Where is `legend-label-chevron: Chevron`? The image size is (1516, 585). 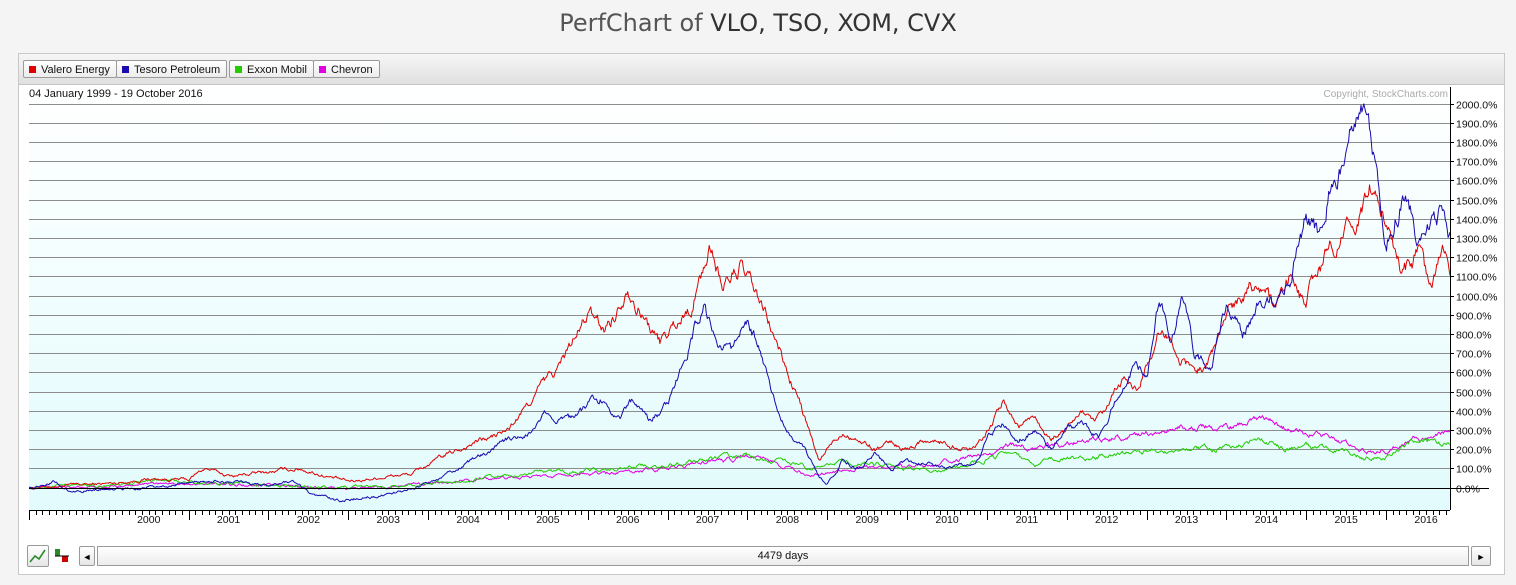 legend-label-chevron: Chevron is located at coordinates (352, 70).